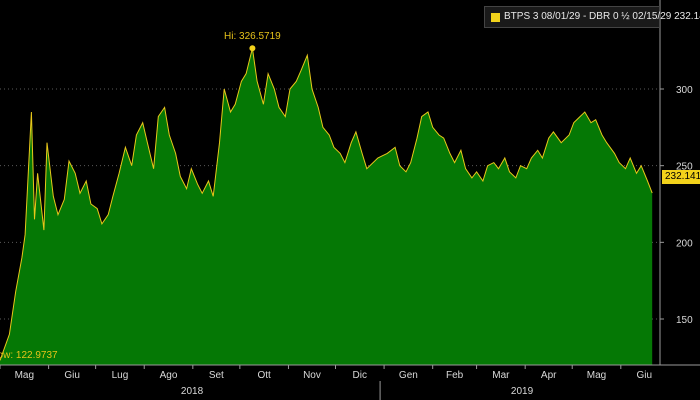  Describe the element at coordinates (684, 167) in the screenshot. I see `y-tick-label: 250` at that location.